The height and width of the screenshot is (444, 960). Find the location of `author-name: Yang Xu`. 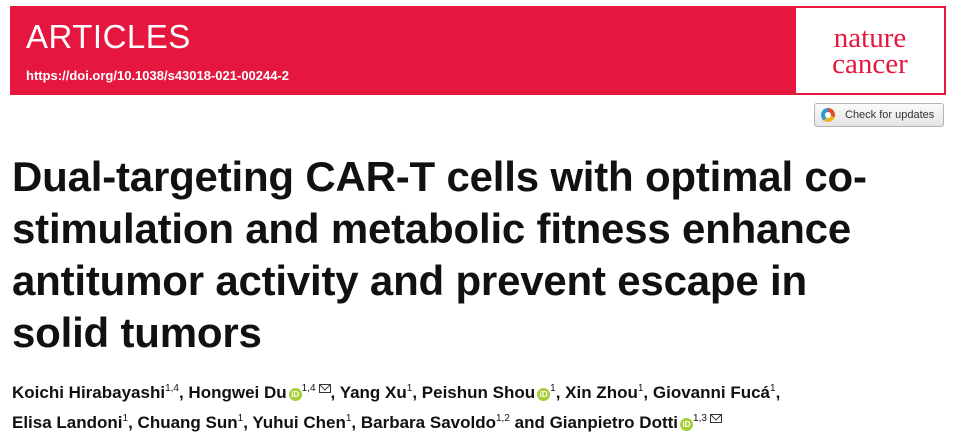

author-name: Yang Xu is located at coordinates (373, 392).